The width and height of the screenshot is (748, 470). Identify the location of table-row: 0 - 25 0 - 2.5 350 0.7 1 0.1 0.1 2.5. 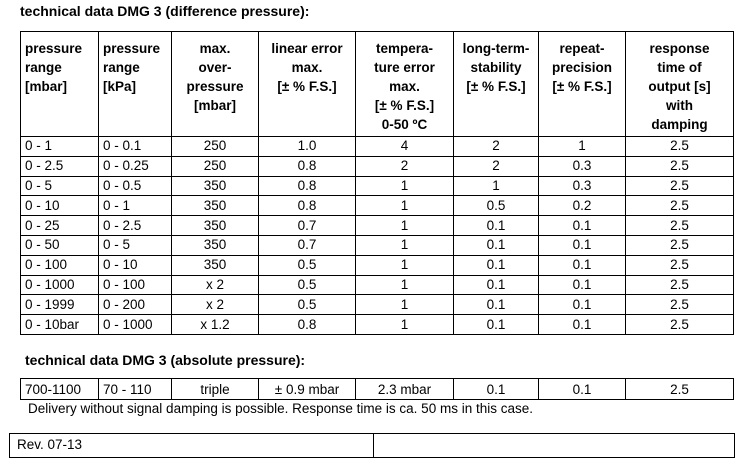
(377, 225).